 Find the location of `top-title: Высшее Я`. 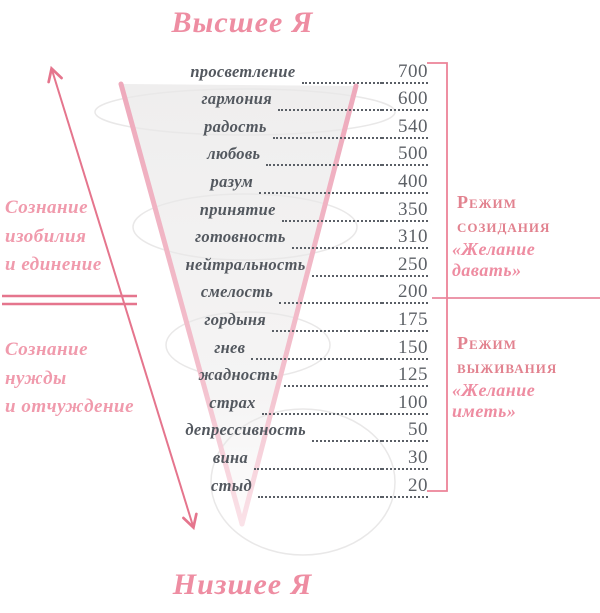

top-title: Высшее Я is located at coordinates (242, 22).